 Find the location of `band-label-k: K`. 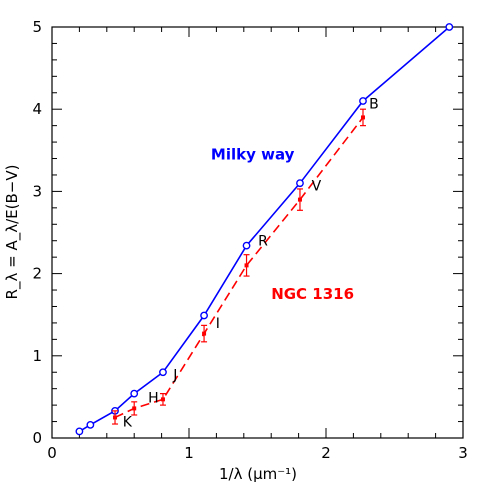

band-label-k: K is located at coordinates (128, 423).